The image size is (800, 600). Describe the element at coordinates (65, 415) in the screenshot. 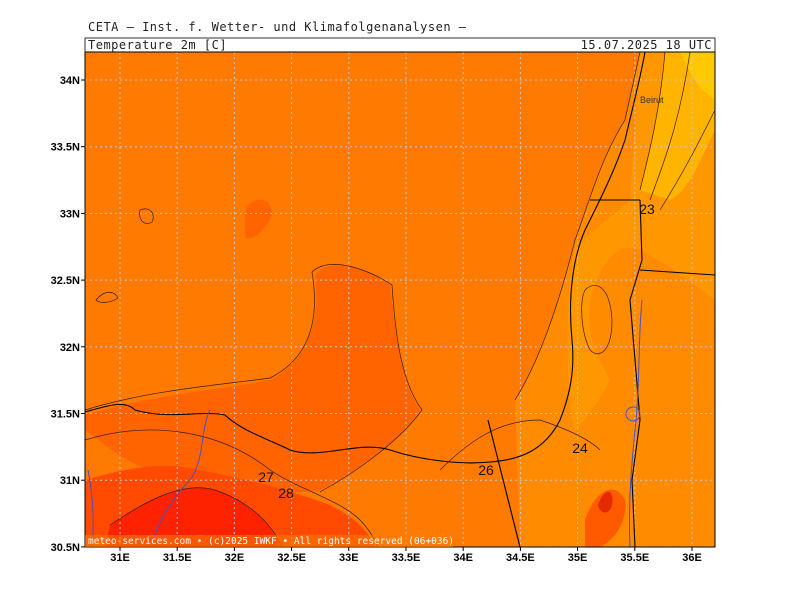

I see `lat-tick-label: 31.5N` at that location.